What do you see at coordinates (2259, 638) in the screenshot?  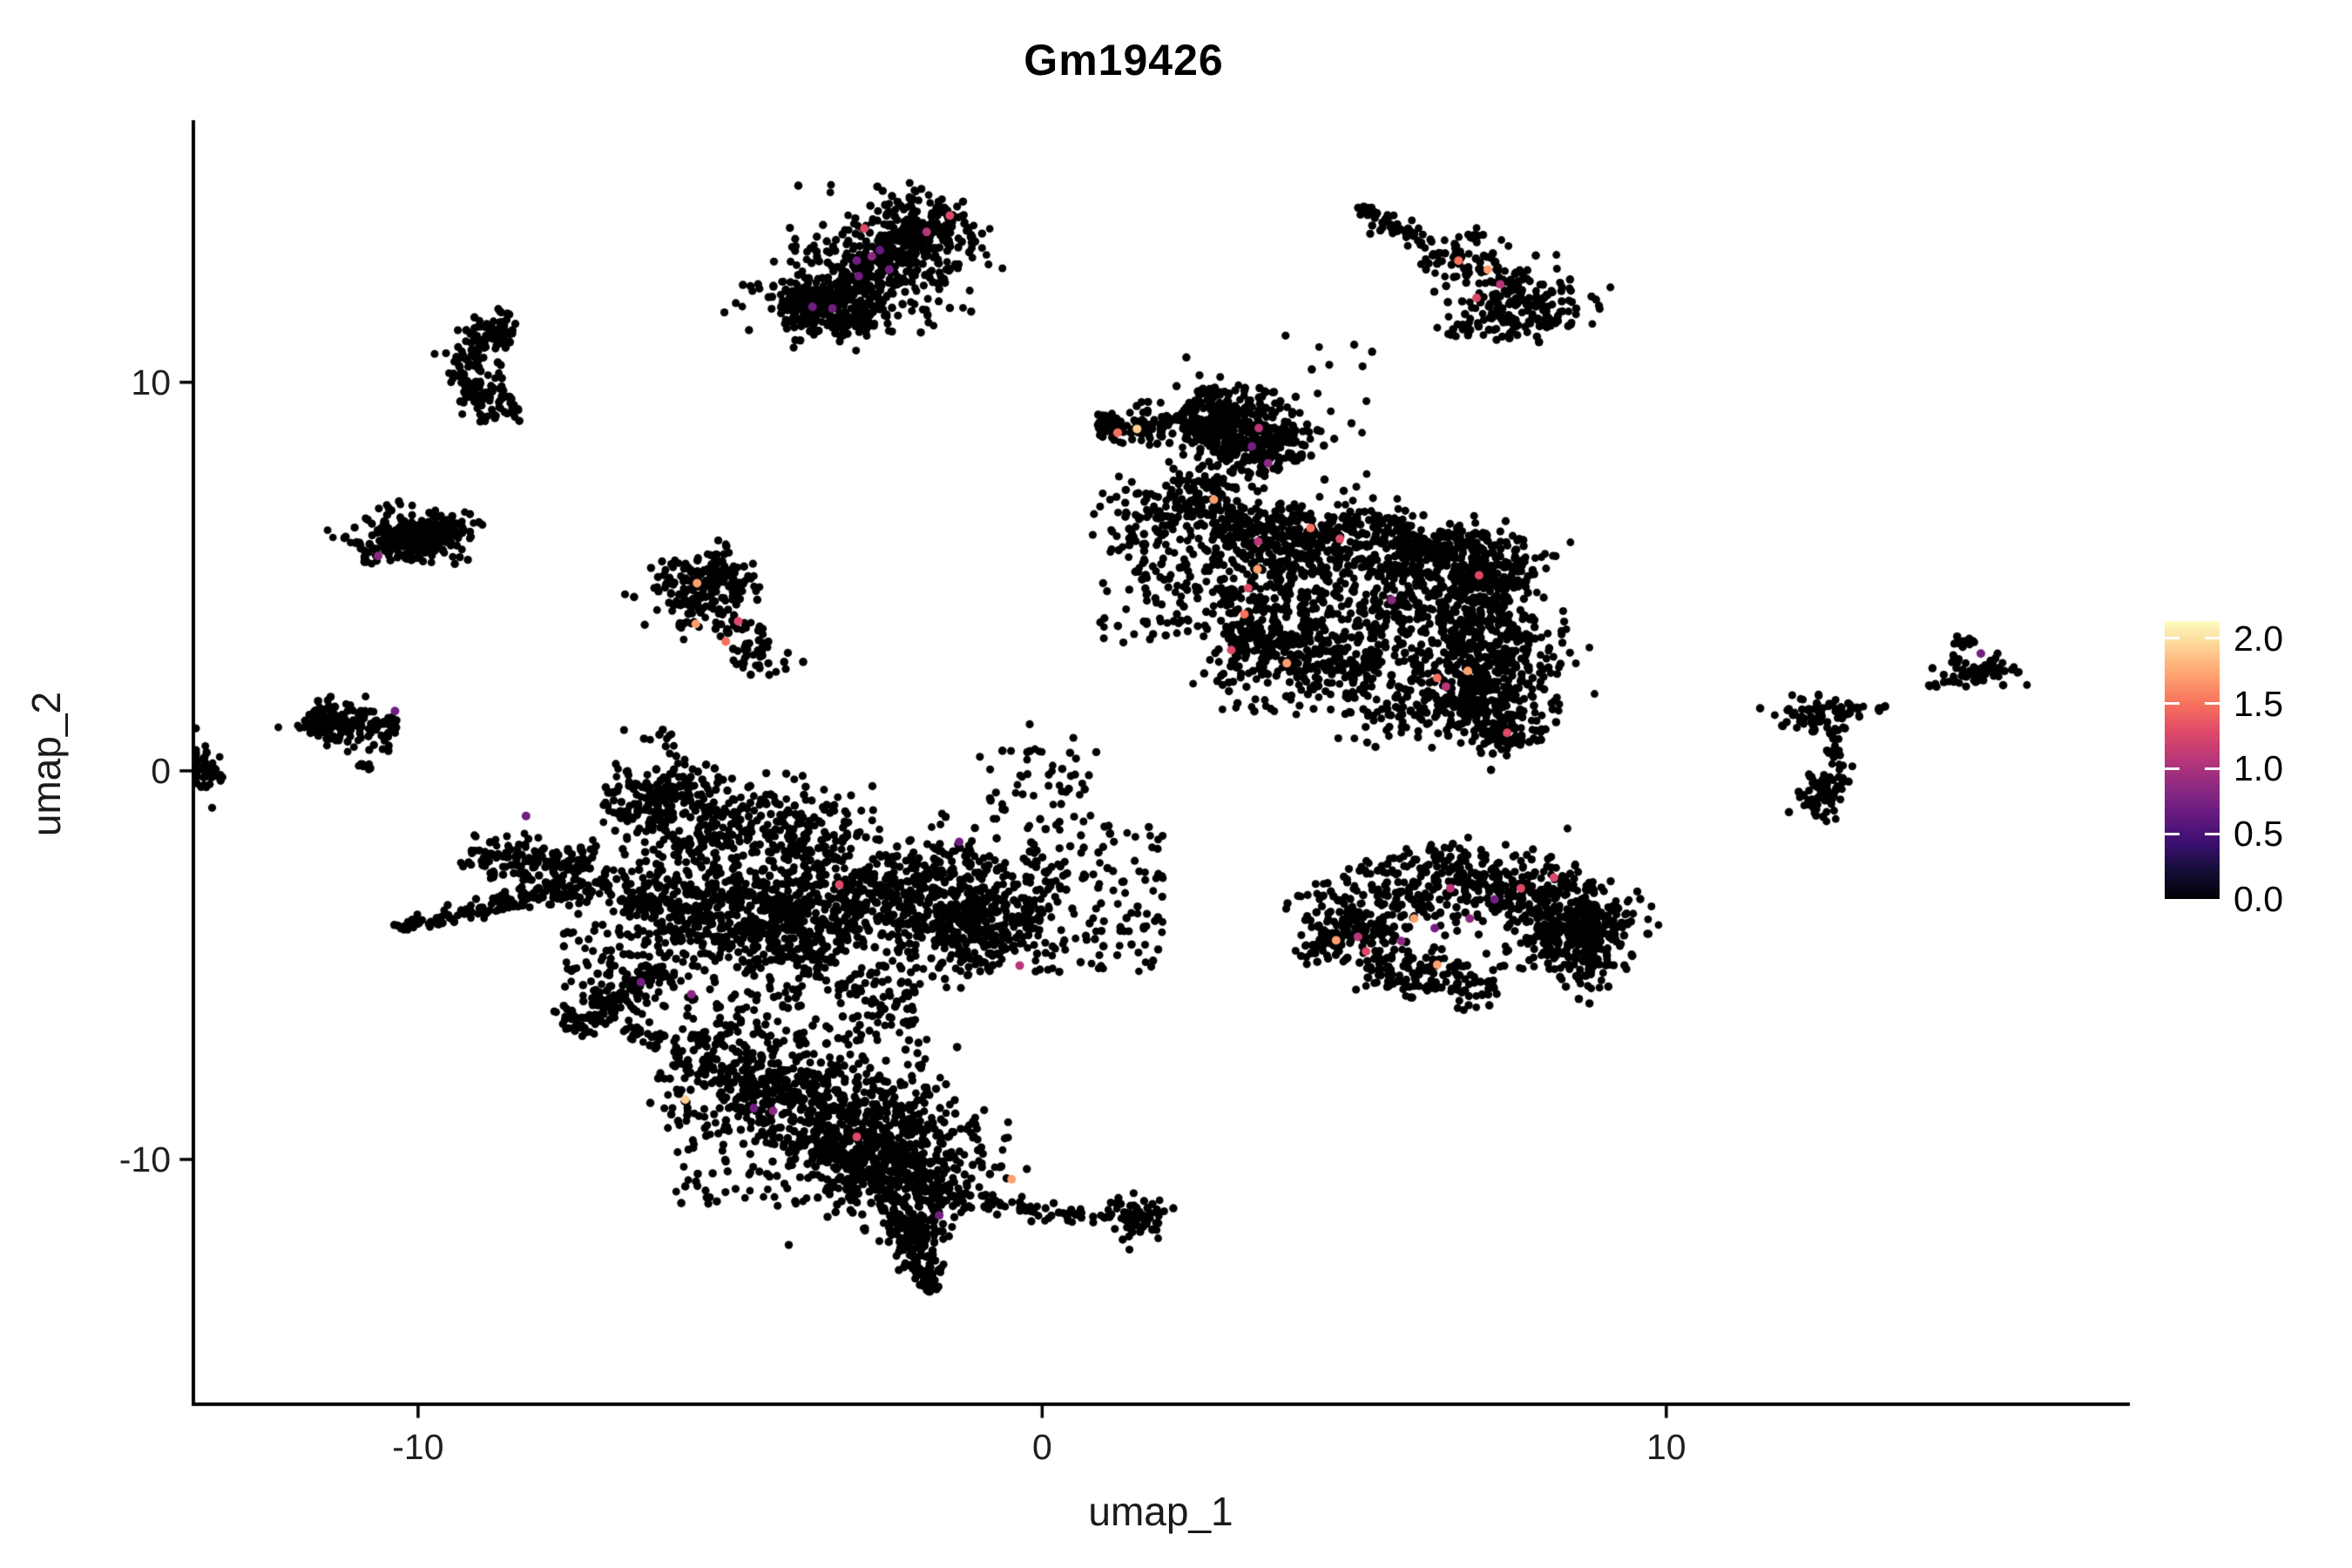 I see `colorbar-tick-label: 2.0` at bounding box center [2259, 638].